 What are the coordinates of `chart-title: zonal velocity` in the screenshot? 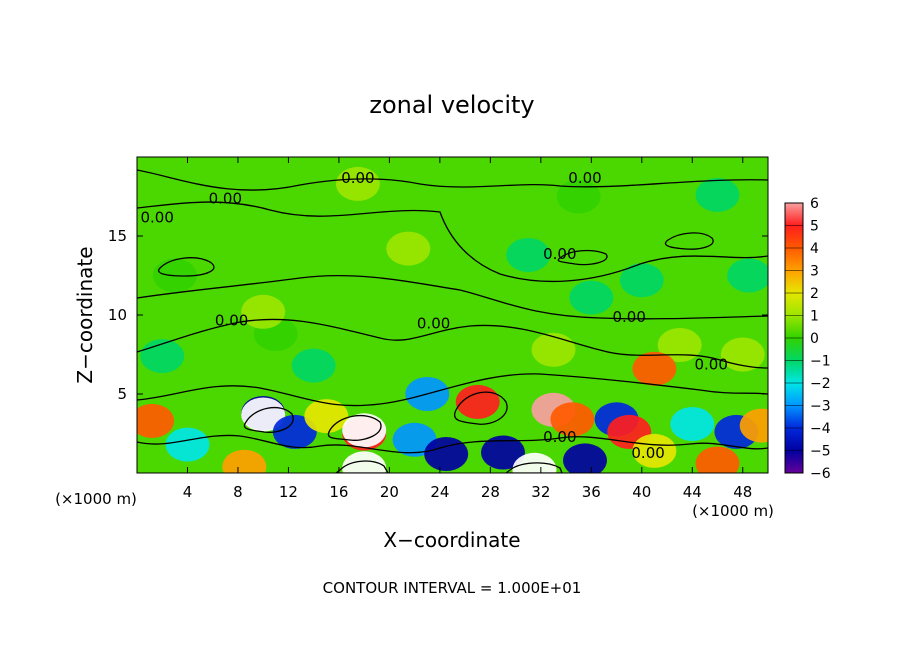 It's located at (451, 105).